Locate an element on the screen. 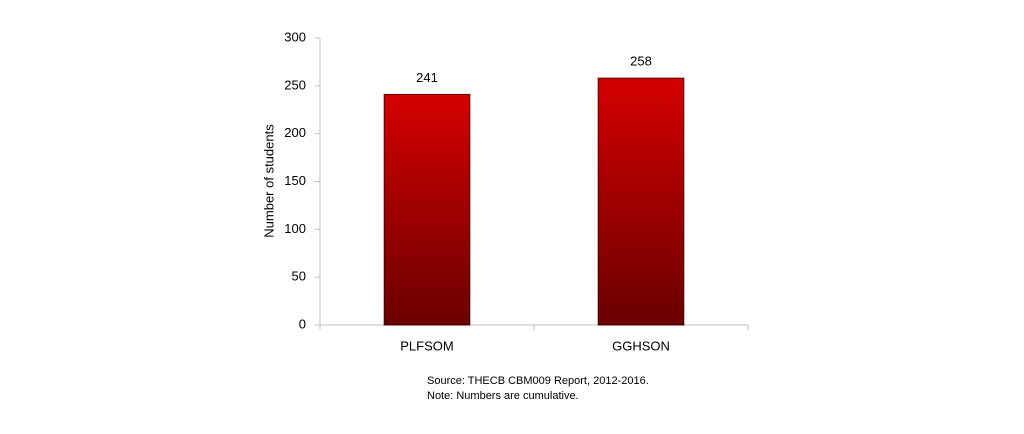  y-tick-label: 100 is located at coordinates (295, 228).